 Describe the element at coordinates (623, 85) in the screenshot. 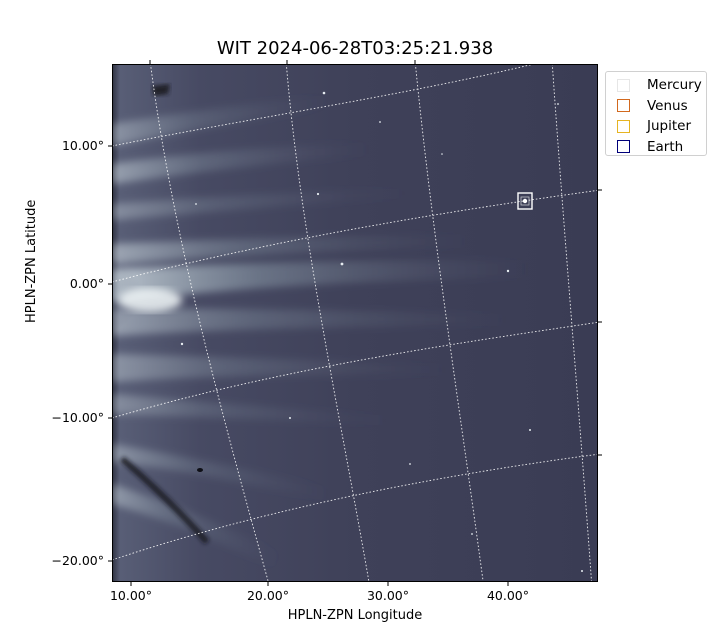

I see `legend-swatch-mercury` at that location.